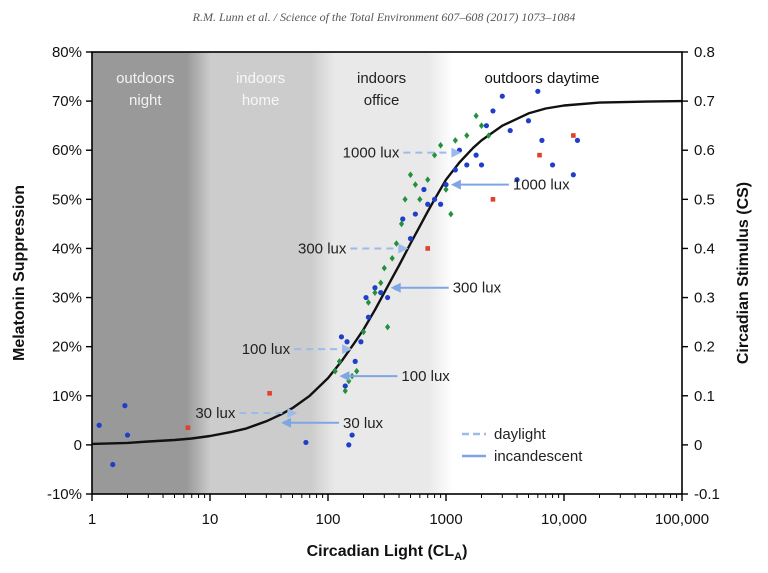  I want to click on y-right-tick-label-0: -0.1, so click(707, 494).